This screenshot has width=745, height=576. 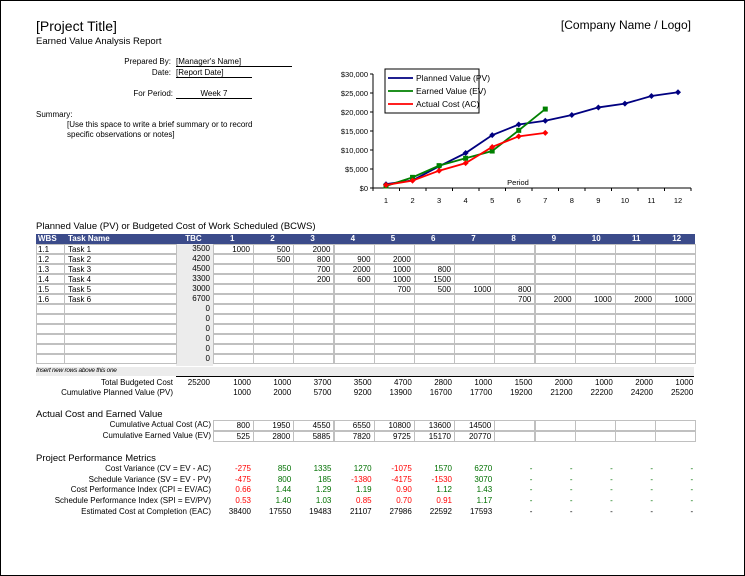 What do you see at coordinates (120, 289) in the screenshot?
I see `task-name-cell: Task 5` at bounding box center [120, 289].